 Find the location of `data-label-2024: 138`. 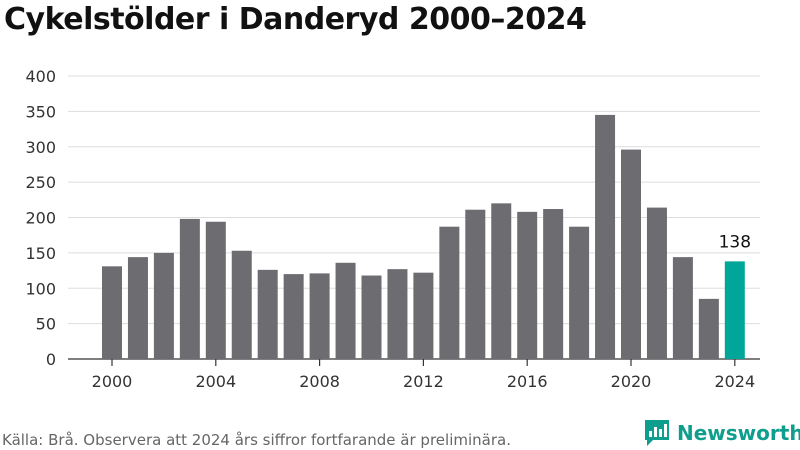

data-label-2024: 138 is located at coordinates (735, 242).